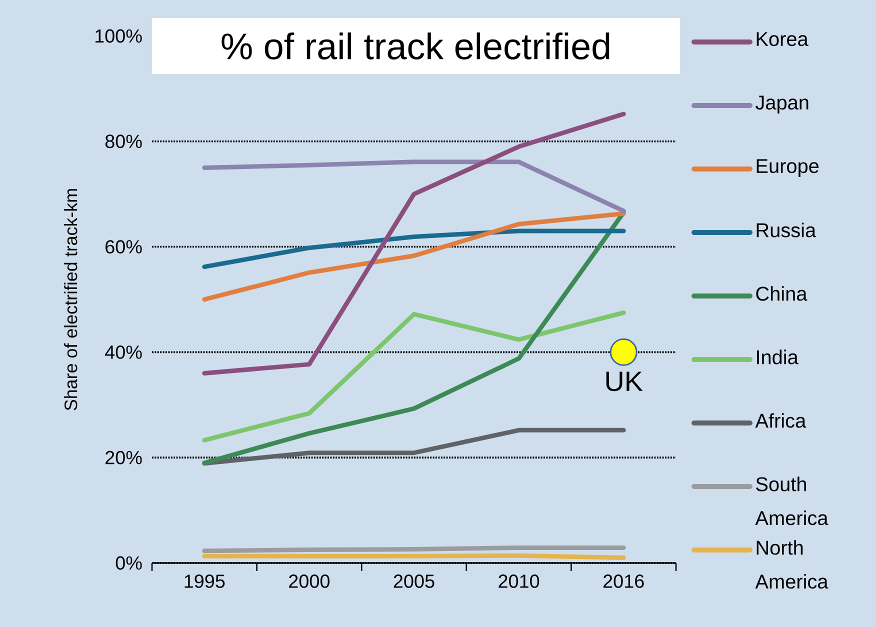 The width and height of the screenshot is (876, 627). Describe the element at coordinates (782, 293) in the screenshot. I see `legend-label: China` at that location.